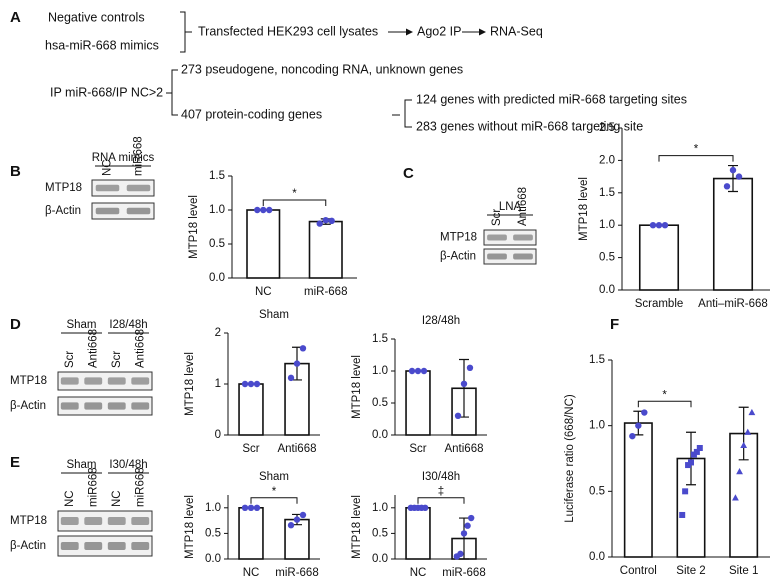  What do you see at coordinates (417, 449) in the screenshot?
I see `x-tick-label: Scr` at bounding box center [417, 449].